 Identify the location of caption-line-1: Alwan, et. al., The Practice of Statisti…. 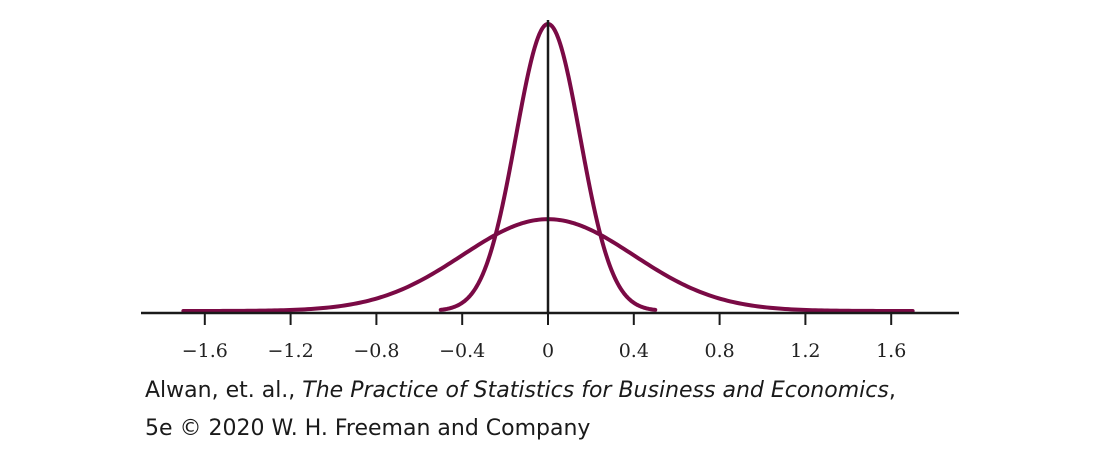
(520, 391).